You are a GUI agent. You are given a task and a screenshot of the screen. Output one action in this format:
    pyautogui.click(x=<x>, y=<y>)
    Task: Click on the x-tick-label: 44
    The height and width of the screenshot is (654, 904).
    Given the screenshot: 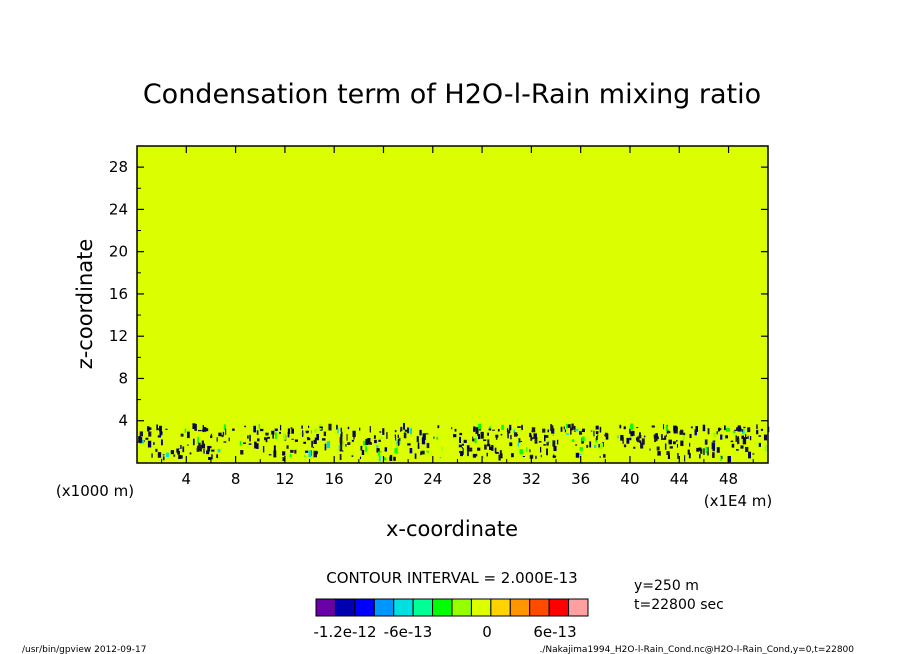 What is the action you would take?
    pyautogui.click(x=679, y=479)
    